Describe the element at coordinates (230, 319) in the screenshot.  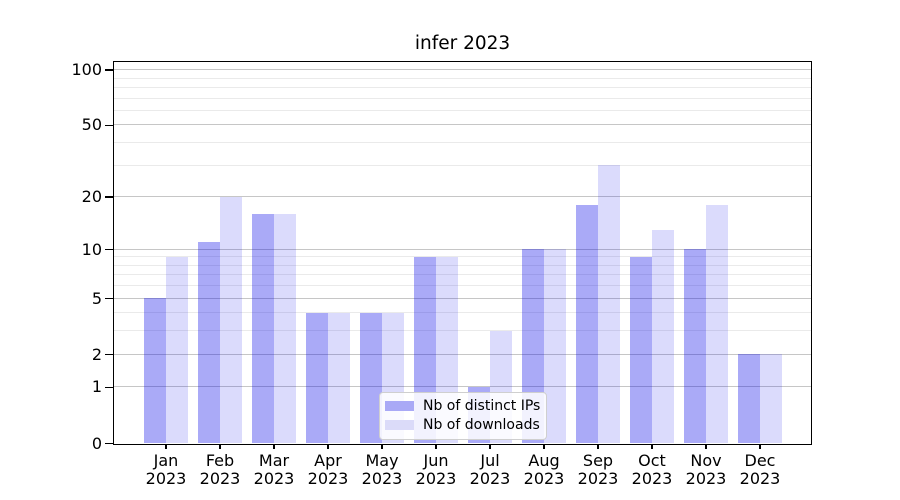
I see `bar-downloads-feb` at that location.